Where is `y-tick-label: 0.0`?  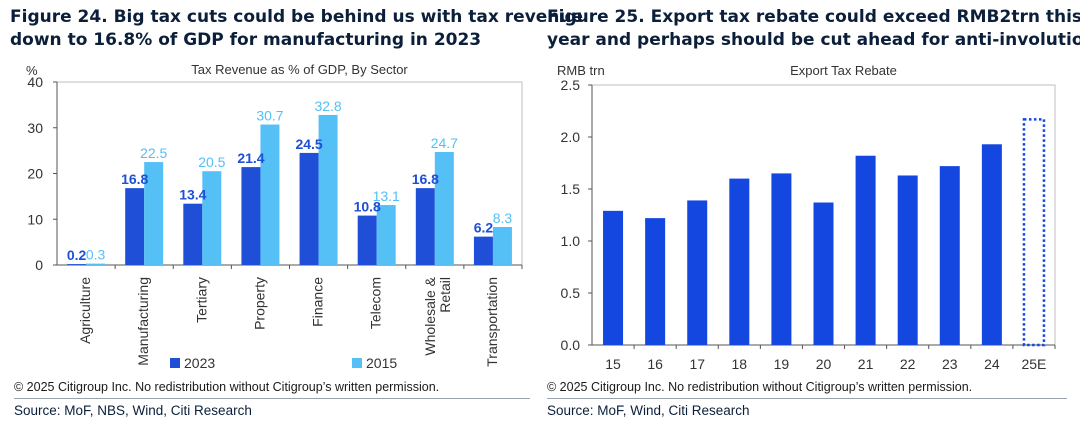
y-tick-label: 0.0 is located at coordinates (571, 345).